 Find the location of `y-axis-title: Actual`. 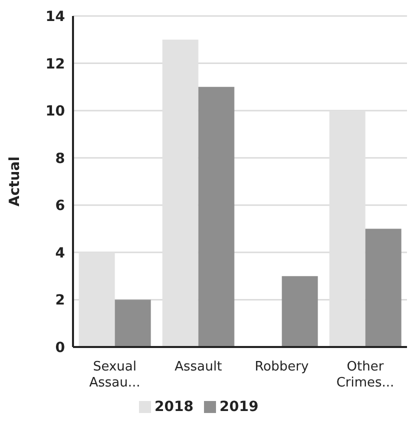

y-axis-title: Actual is located at coordinates (14, 181).